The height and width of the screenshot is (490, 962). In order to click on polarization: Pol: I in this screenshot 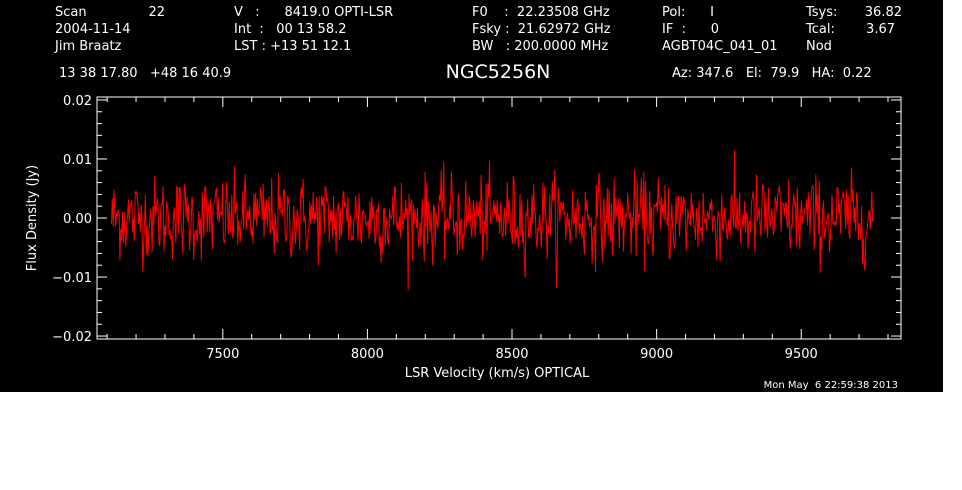, I will do `click(688, 12)`.